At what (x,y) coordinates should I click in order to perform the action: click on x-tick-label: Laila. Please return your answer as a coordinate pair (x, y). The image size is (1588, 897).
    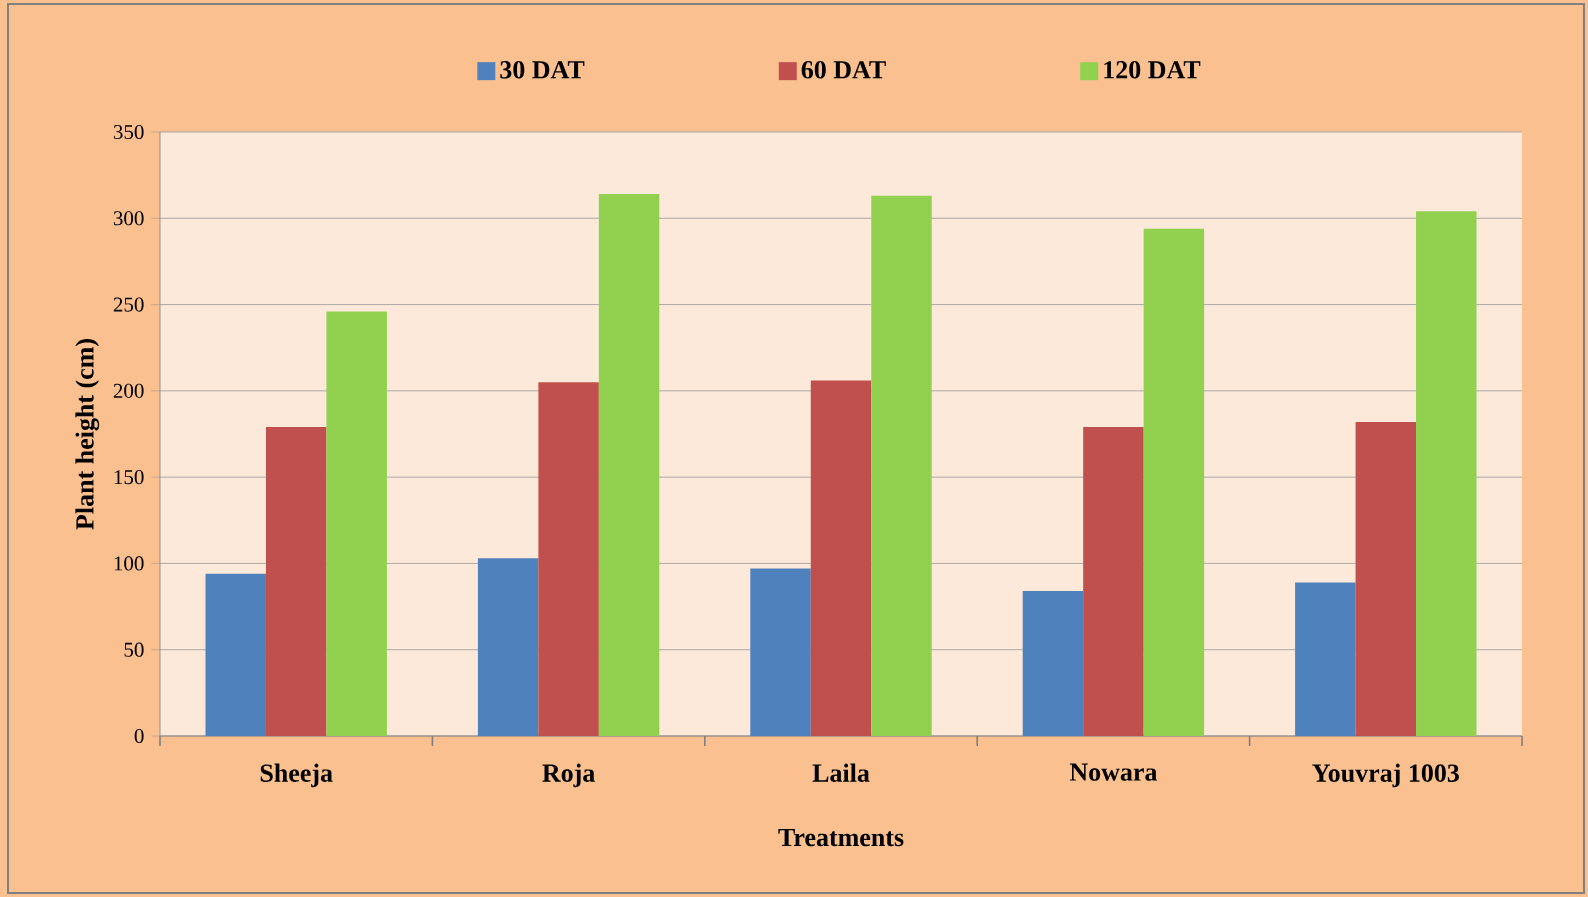
    Looking at the image, I should click on (841, 772).